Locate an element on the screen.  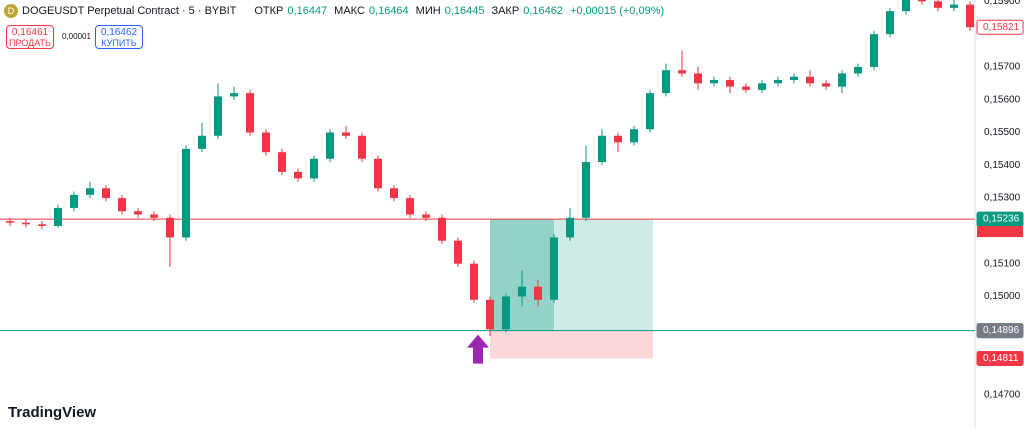
ohlc-value: 0,16445 is located at coordinates (464, 11).